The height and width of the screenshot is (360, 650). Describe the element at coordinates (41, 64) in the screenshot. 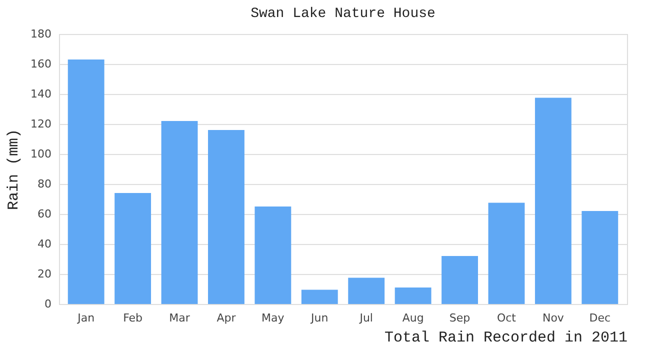

I see `y-tick-label: 160` at that location.